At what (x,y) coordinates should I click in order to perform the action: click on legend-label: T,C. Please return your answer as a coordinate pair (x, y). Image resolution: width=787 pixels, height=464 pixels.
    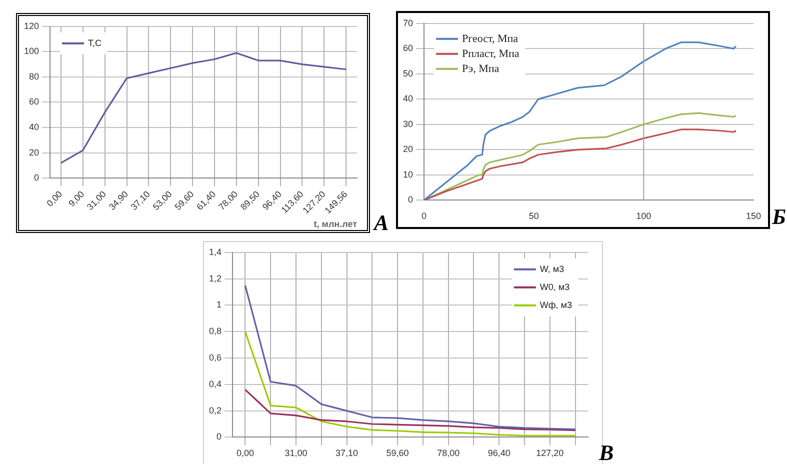
    Looking at the image, I should click on (95, 43).